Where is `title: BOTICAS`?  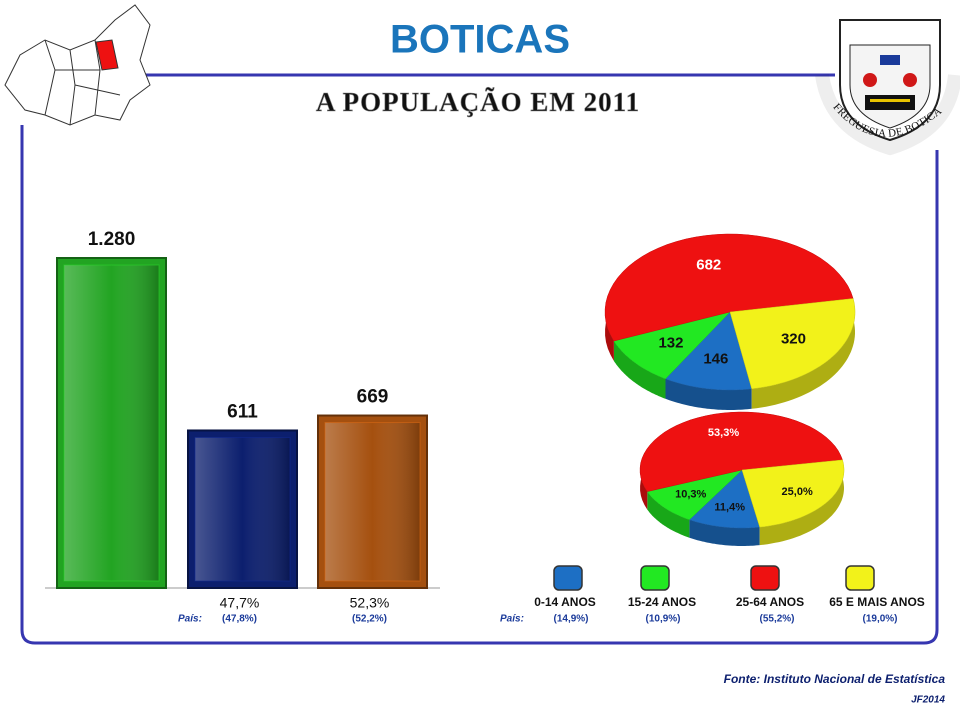
title: BOTICAS is located at coordinates (480, 40).